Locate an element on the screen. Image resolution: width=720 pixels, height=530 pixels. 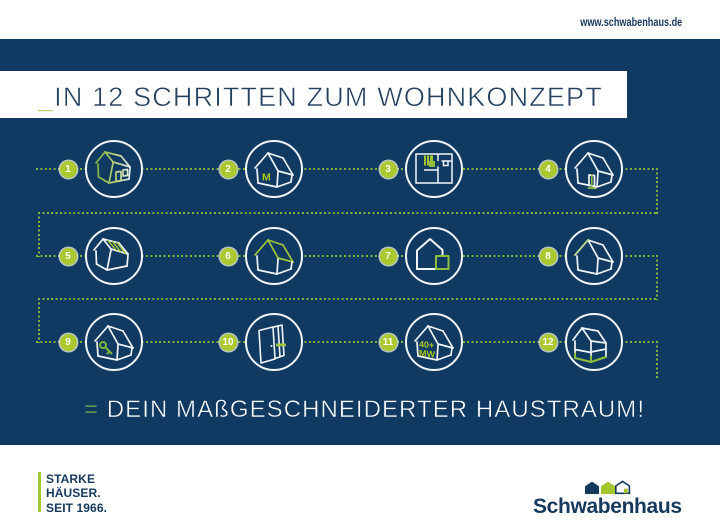
svg-text: M is located at coordinates (266, 178).